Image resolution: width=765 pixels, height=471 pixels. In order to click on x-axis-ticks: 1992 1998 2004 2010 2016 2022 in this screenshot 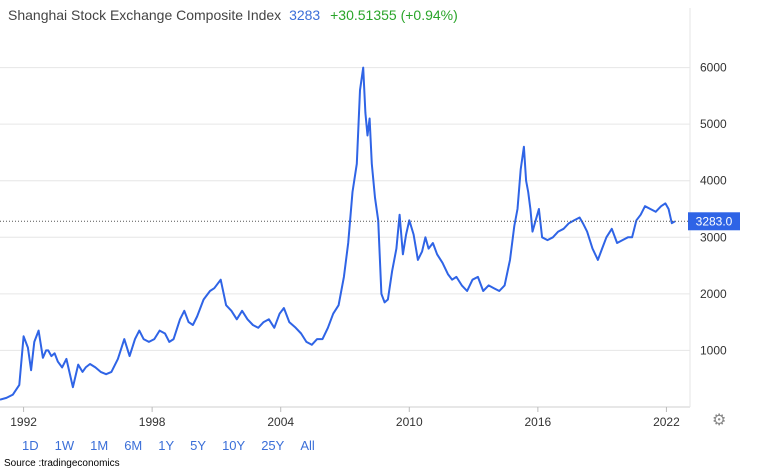, I will do `click(345, 418)`.